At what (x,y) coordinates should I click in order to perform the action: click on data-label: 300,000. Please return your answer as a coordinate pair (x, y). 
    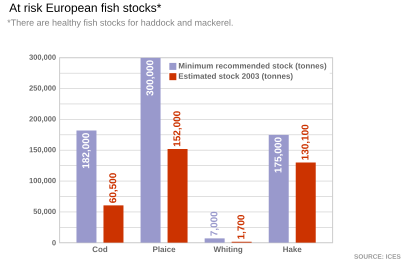
    Looking at the image, I should click on (150, 78).